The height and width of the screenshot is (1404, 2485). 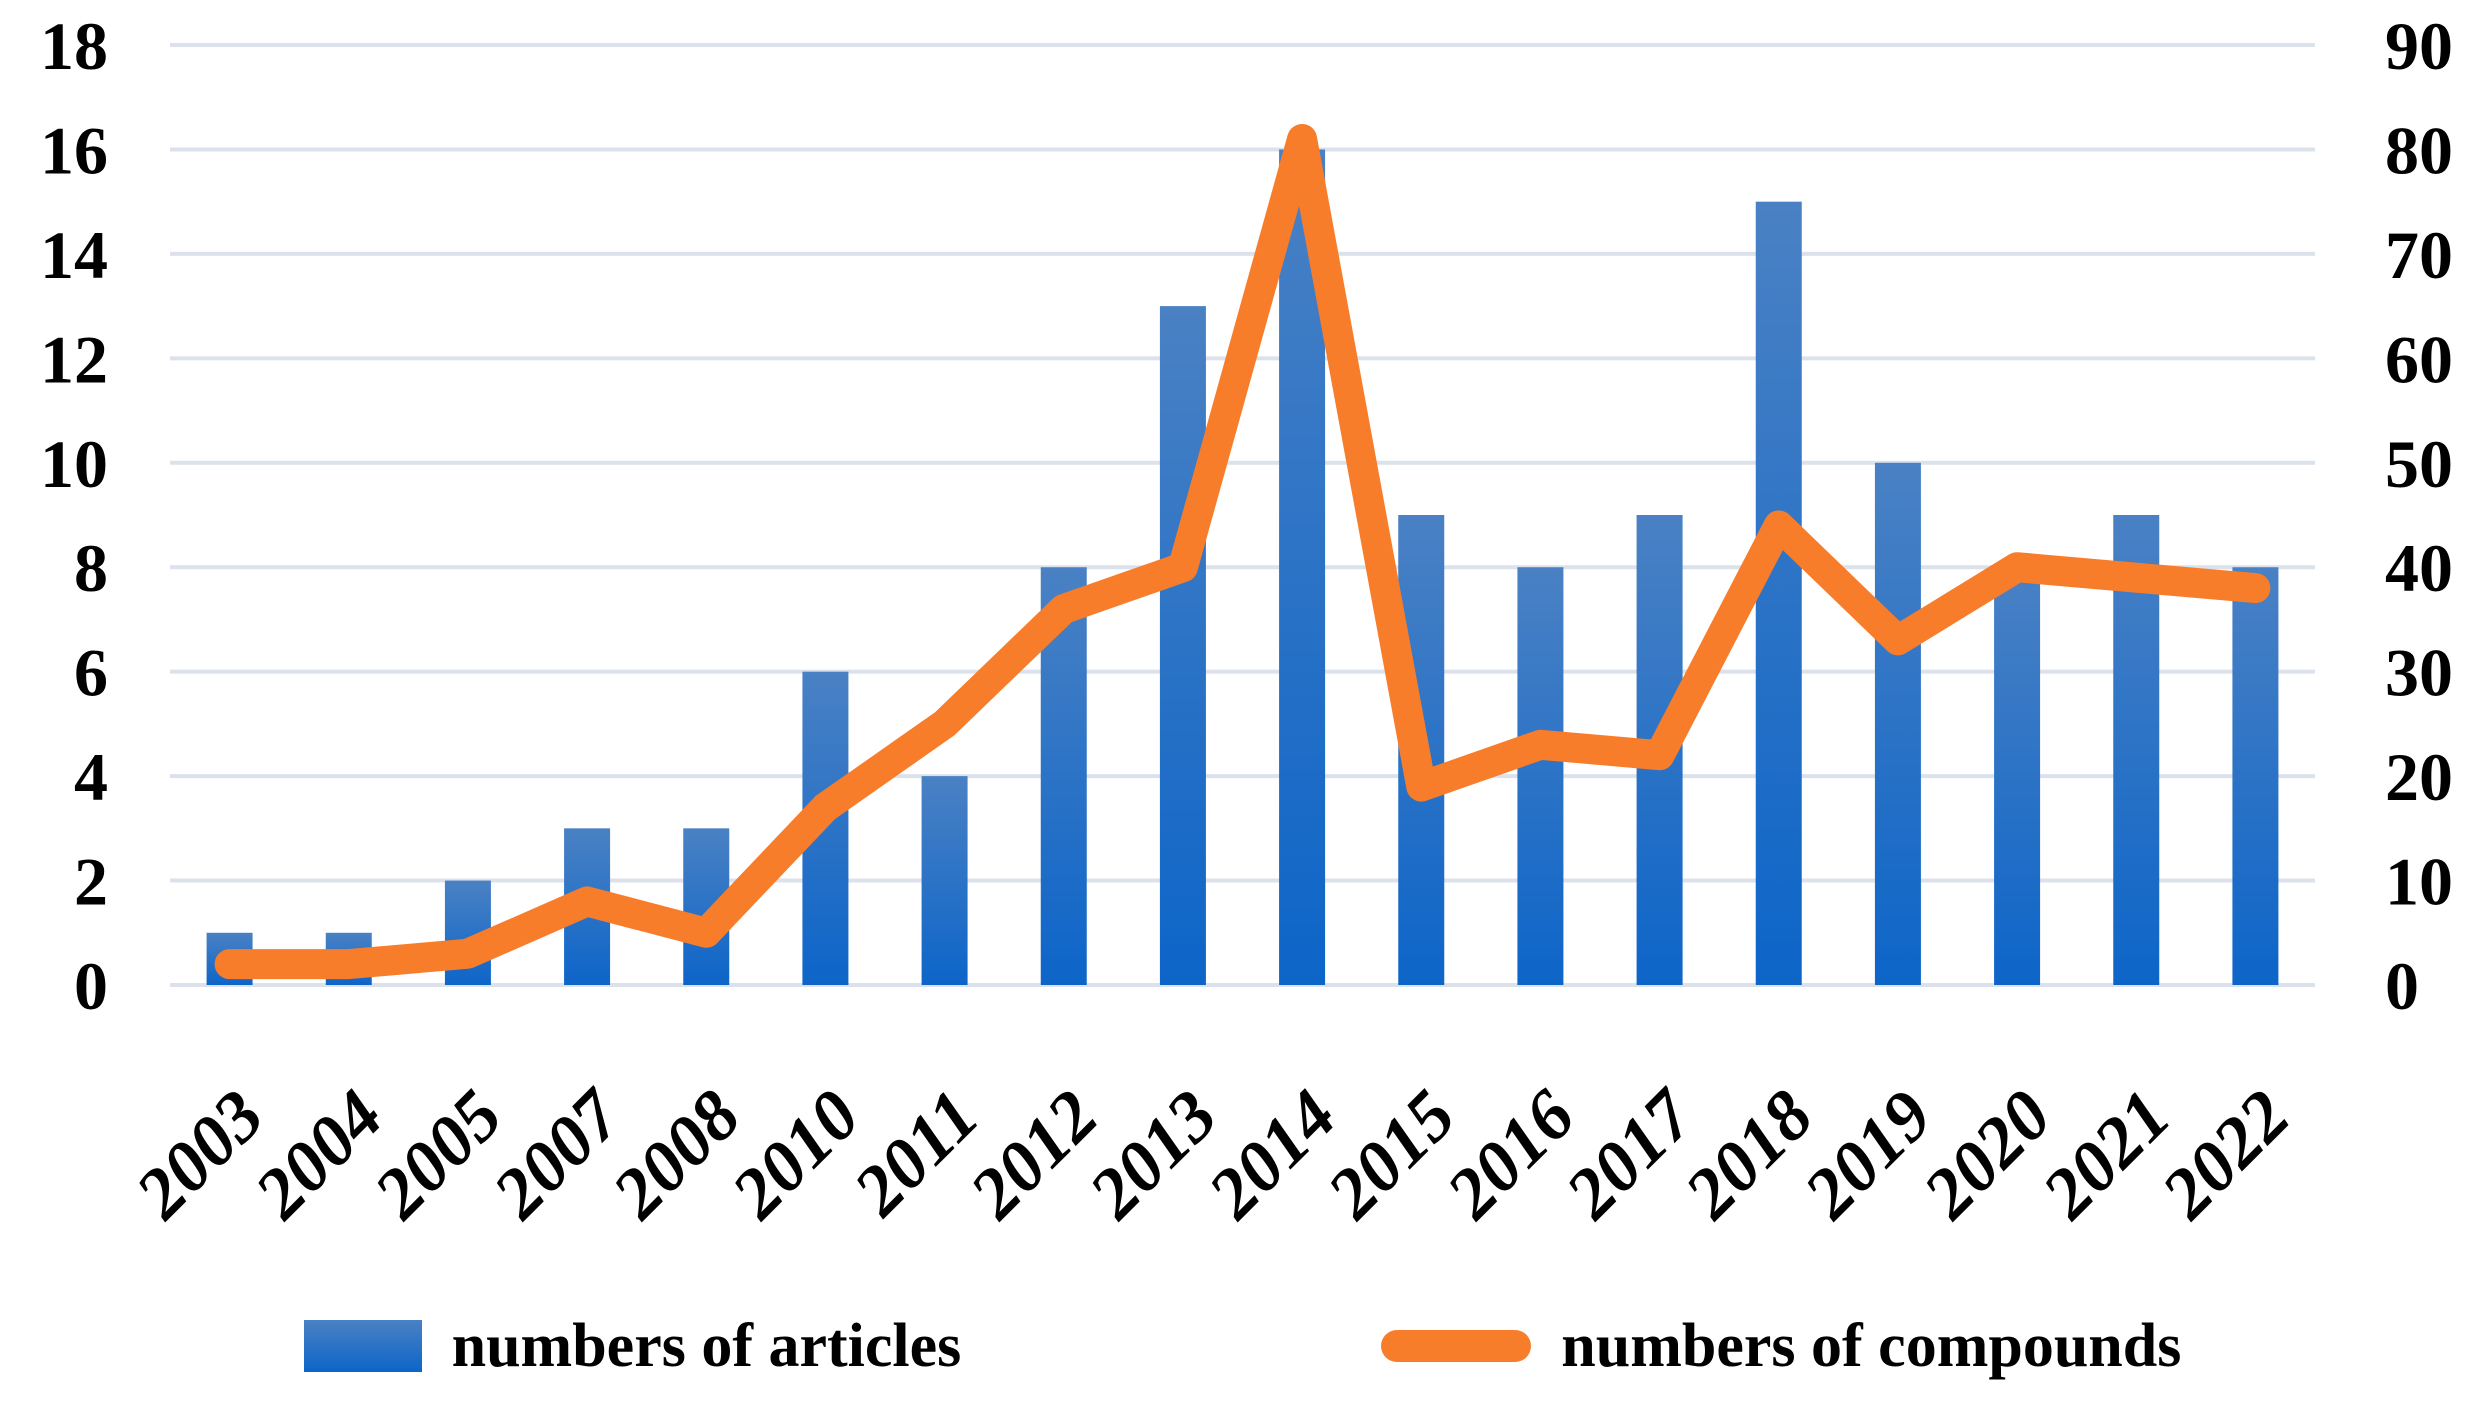 What do you see at coordinates (74, 359) in the screenshot?
I see `left-axis-tick-12: 12` at bounding box center [74, 359].